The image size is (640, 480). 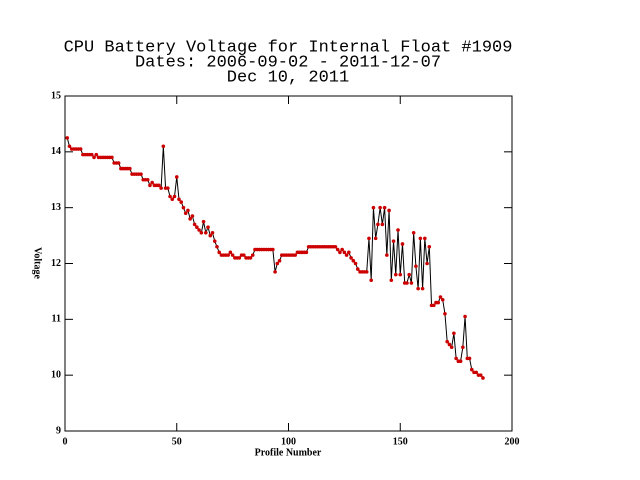 I want to click on y-tick-label: 12, so click(x=56, y=263).